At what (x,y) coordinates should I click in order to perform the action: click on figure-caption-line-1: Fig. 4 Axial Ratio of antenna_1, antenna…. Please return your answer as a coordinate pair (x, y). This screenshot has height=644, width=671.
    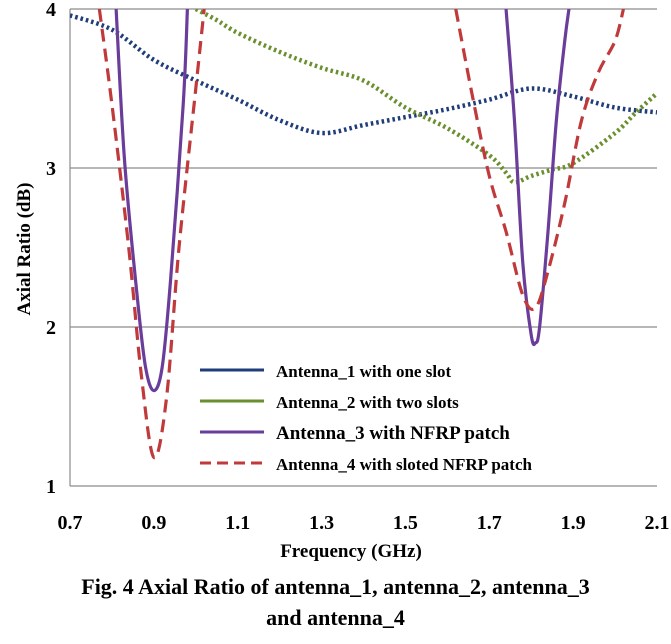
    Looking at the image, I should click on (335, 586).